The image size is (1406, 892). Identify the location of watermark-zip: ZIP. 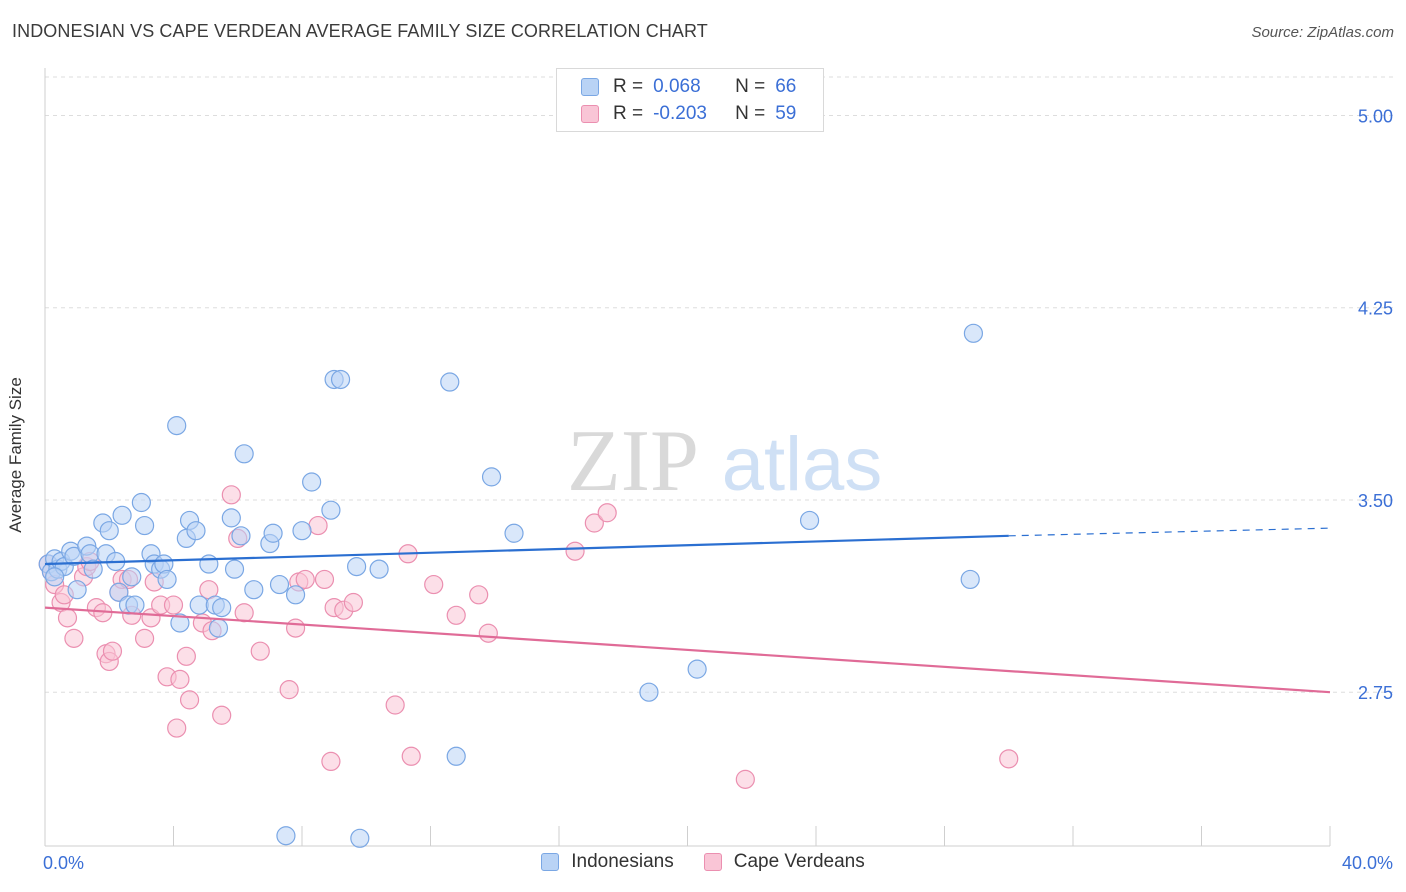
(633, 461).